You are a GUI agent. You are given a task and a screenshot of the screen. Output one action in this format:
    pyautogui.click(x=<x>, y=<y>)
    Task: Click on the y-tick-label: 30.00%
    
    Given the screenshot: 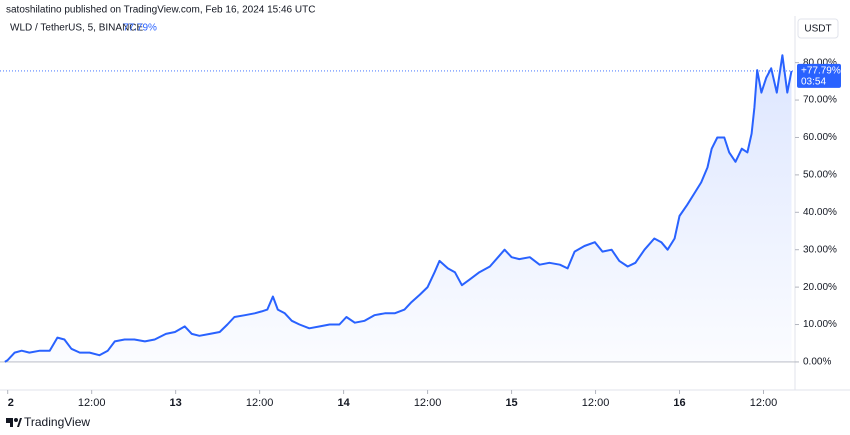 What is the action you would take?
    pyautogui.click(x=820, y=249)
    